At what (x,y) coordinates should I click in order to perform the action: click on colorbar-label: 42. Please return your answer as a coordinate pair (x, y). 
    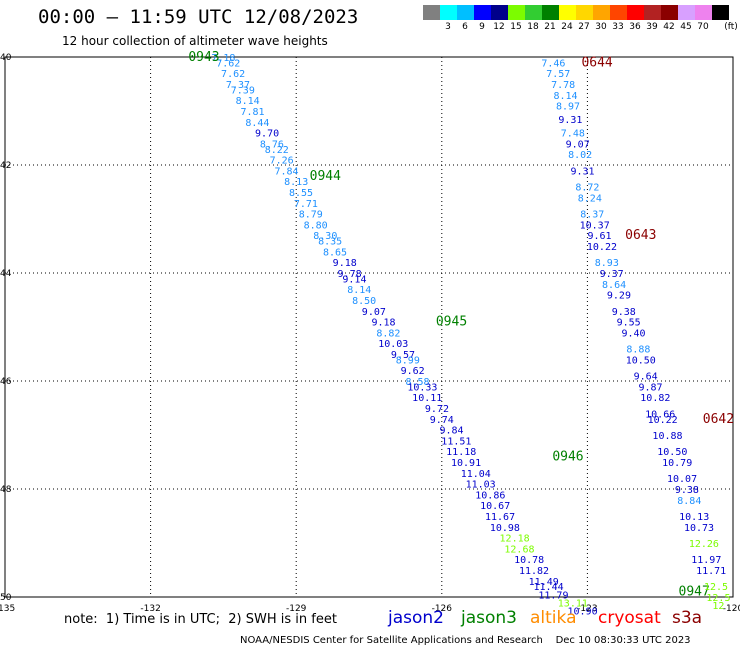
    Looking at the image, I should click on (669, 27).